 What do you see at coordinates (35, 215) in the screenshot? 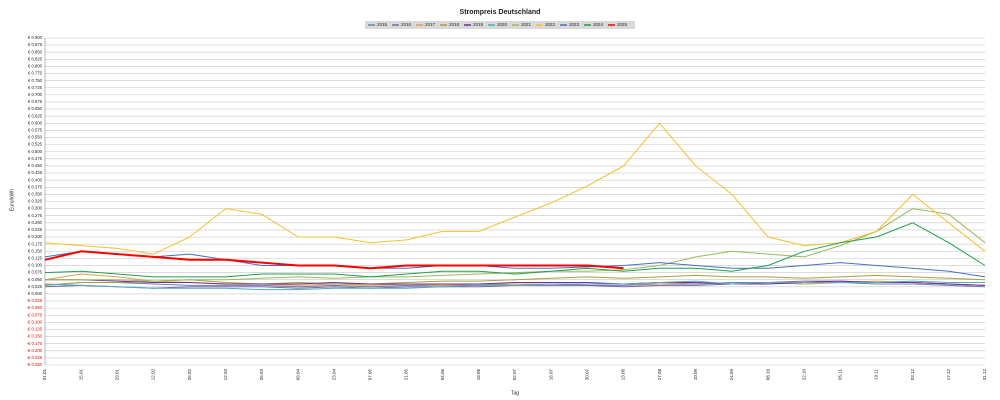
I see `y-tick-label: € 0.275` at bounding box center [35, 215].